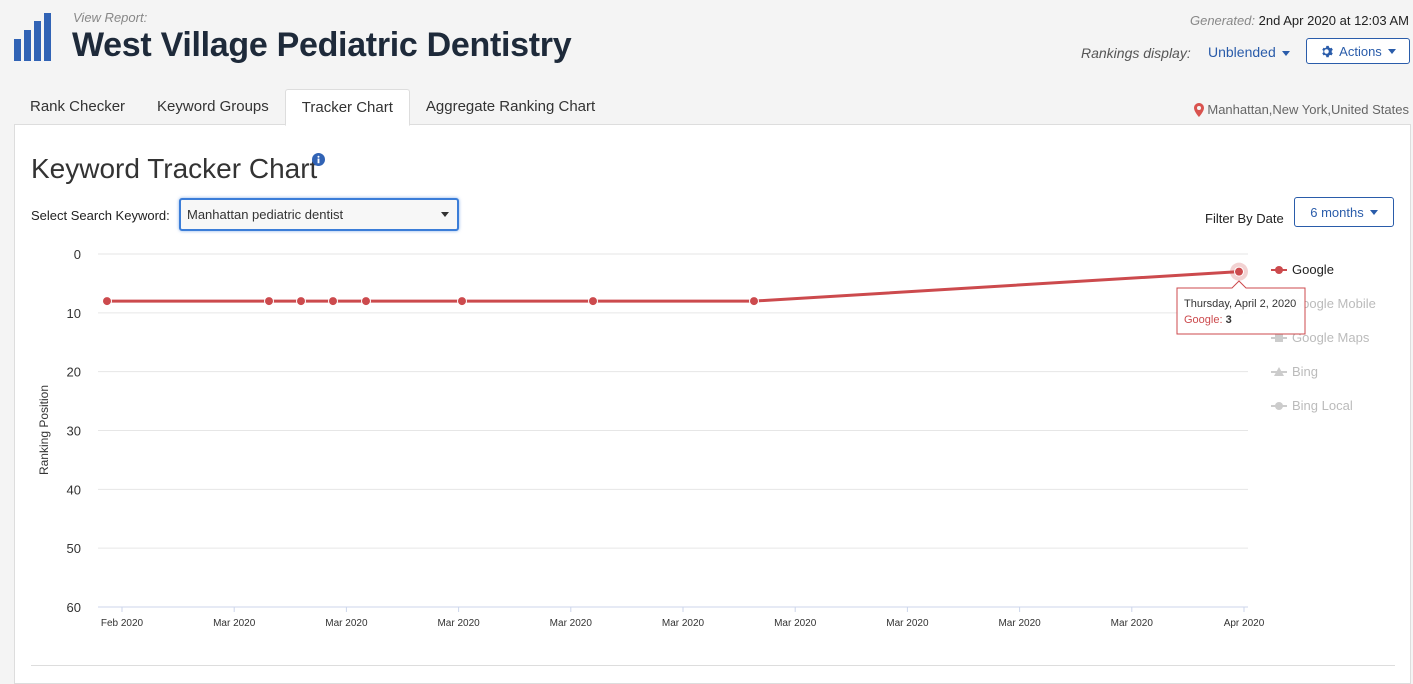 The image size is (1413, 684). Describe the element at coordinates (1328, 51) in the screenshot. I see `gear-icon` at that location.